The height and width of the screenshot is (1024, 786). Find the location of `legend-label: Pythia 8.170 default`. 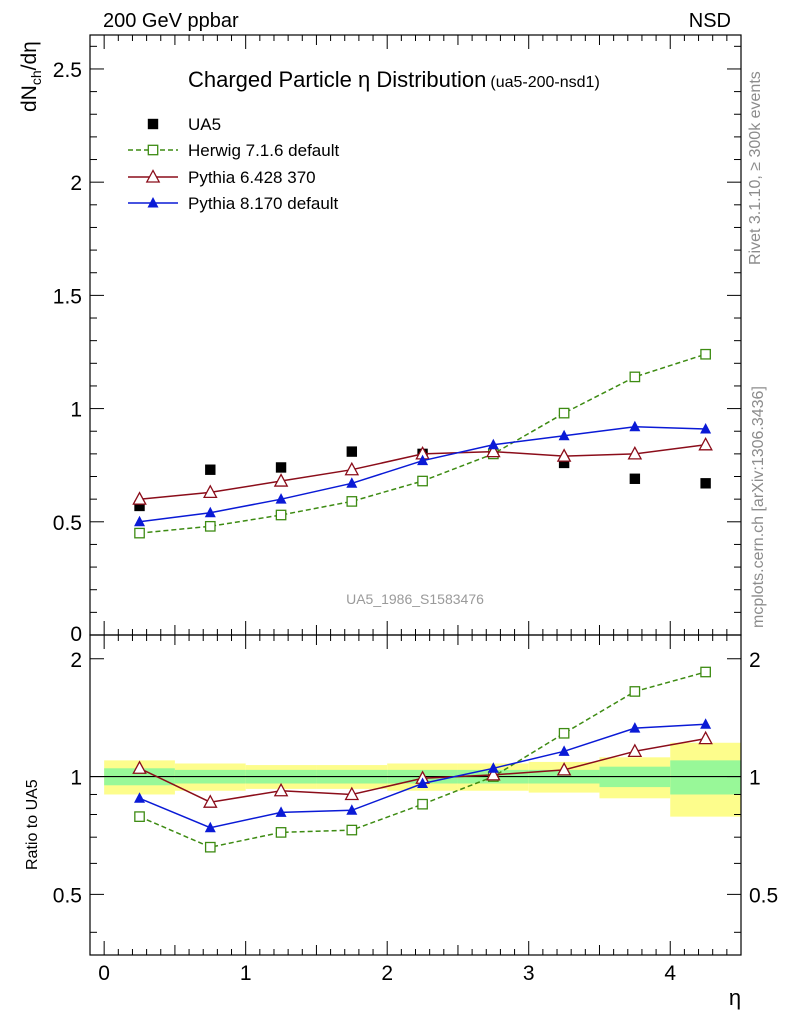

legend-label: Pythia 8.170 default is located at coordinates (263, 203).